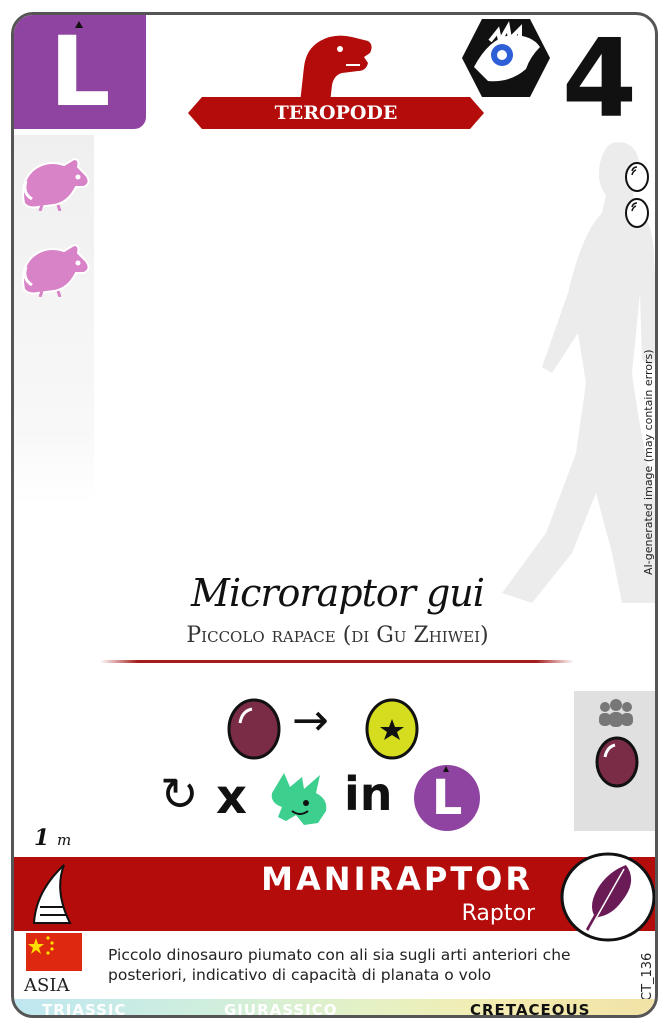  I want to click on eye-hex-icon, so click(506, 58).